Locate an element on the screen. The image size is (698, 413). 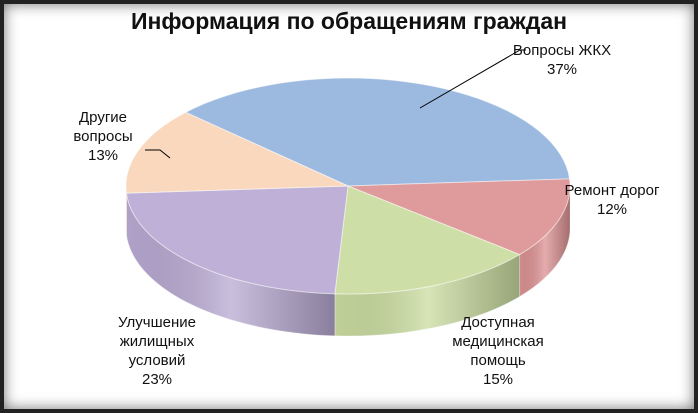
slice-label: Улучшение жилищных условий 23% is located at coordinates (157, 351).